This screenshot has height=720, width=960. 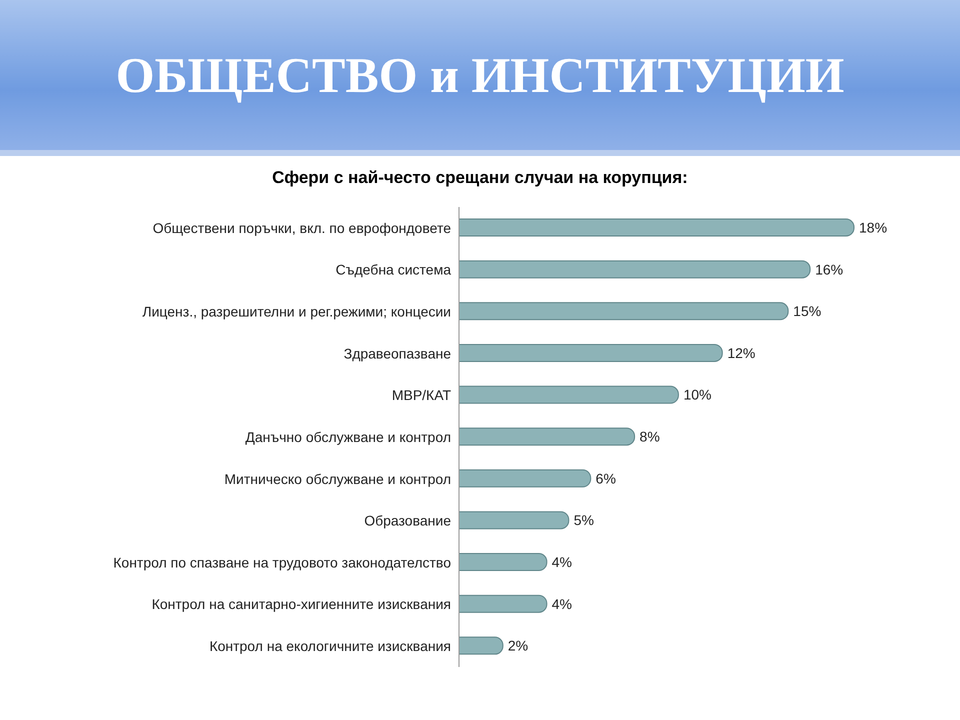 I want to click on data-label: 5%, so click(x=584, y=520).